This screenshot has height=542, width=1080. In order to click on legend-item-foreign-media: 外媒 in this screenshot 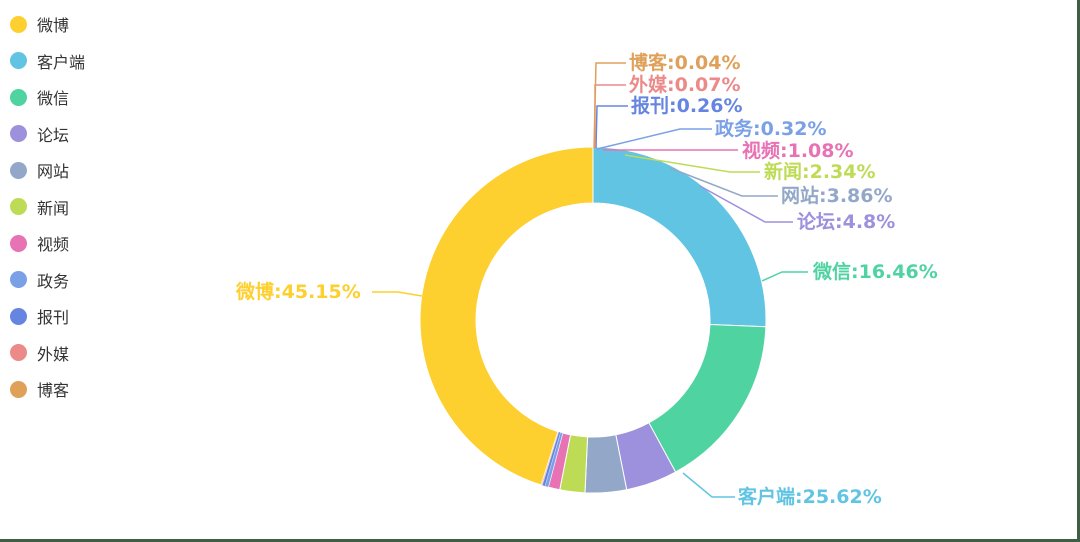, I will do `click(47, 353)`.